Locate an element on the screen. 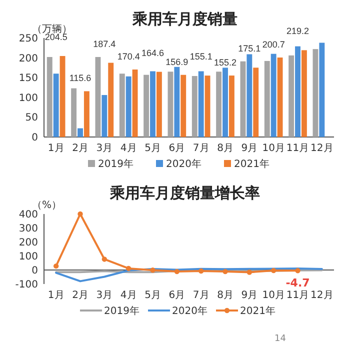  y-tick-label: -100 is located at coordinates (26, 285).